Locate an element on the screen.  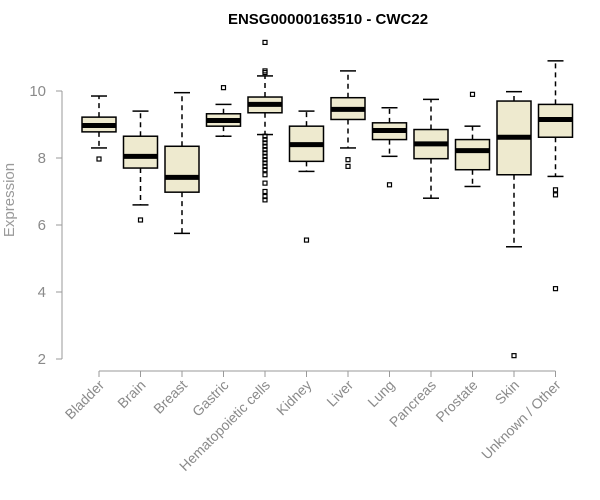
y-tick-label: 2 is located at coordinates (42, 359).